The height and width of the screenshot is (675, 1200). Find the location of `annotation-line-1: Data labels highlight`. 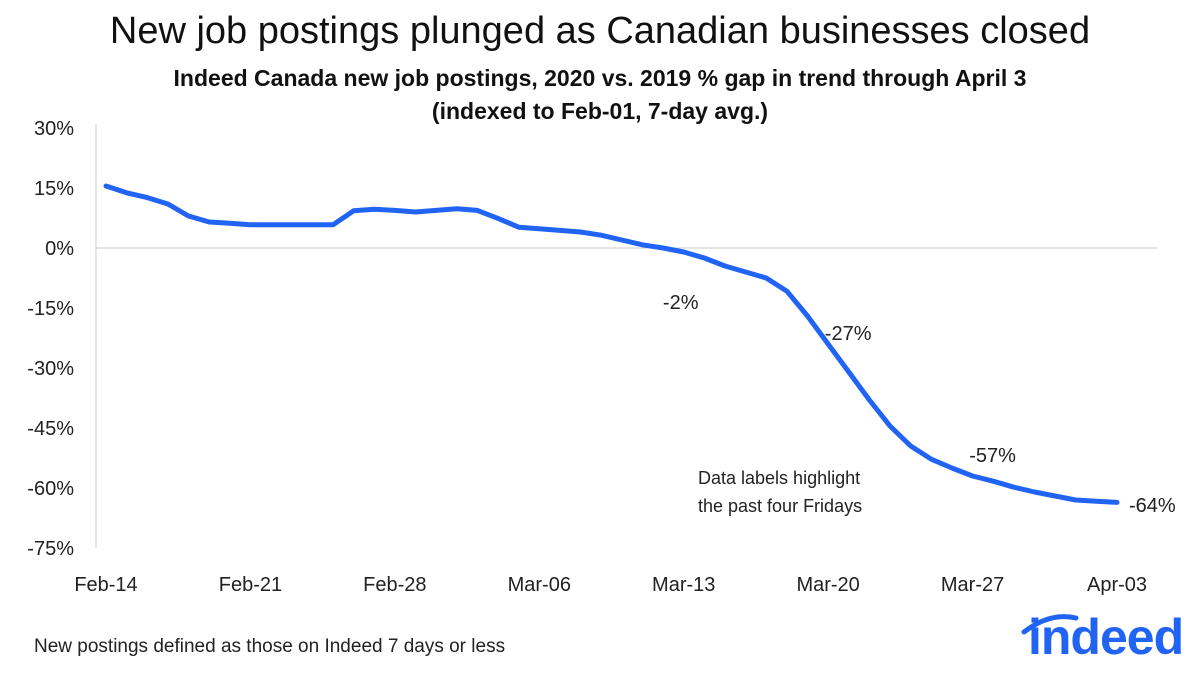

annotation-line-1: Data labels highlight is located at coordinates (779, 478).